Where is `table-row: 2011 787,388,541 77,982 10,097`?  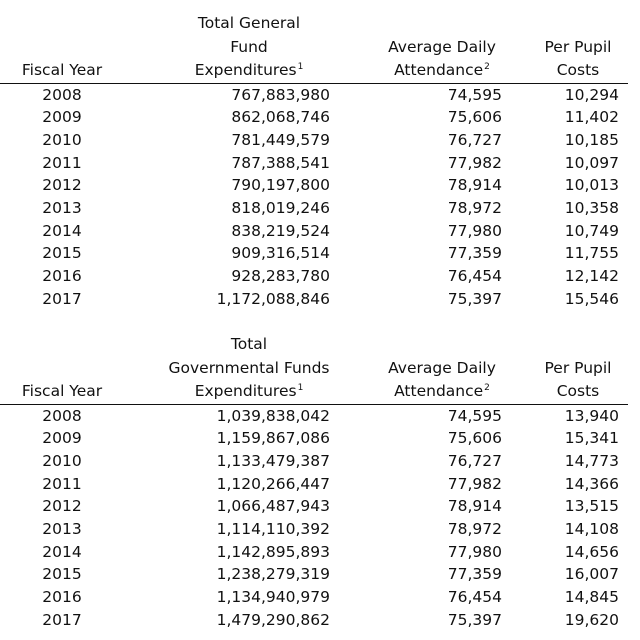 table-row: 2011 787,388,541 77,982 10,097 is located at coordinates (314, 163).